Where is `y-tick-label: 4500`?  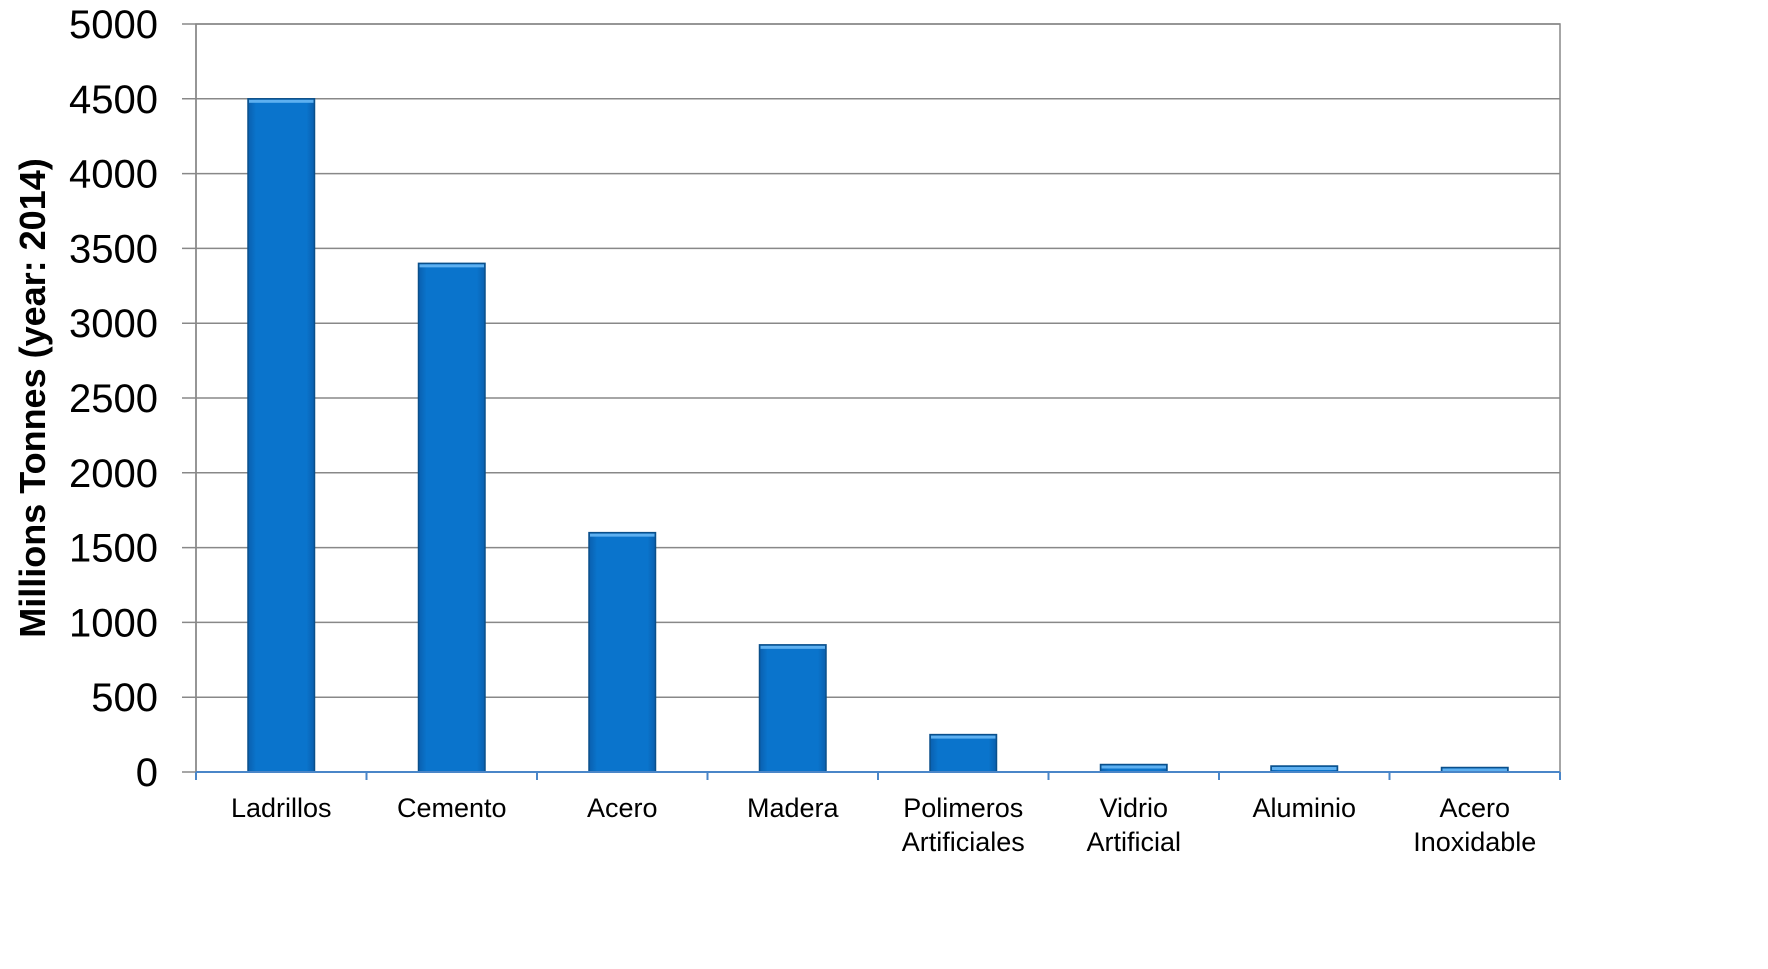
y-tick-label: 4500 is located at coordinates (113, 100).